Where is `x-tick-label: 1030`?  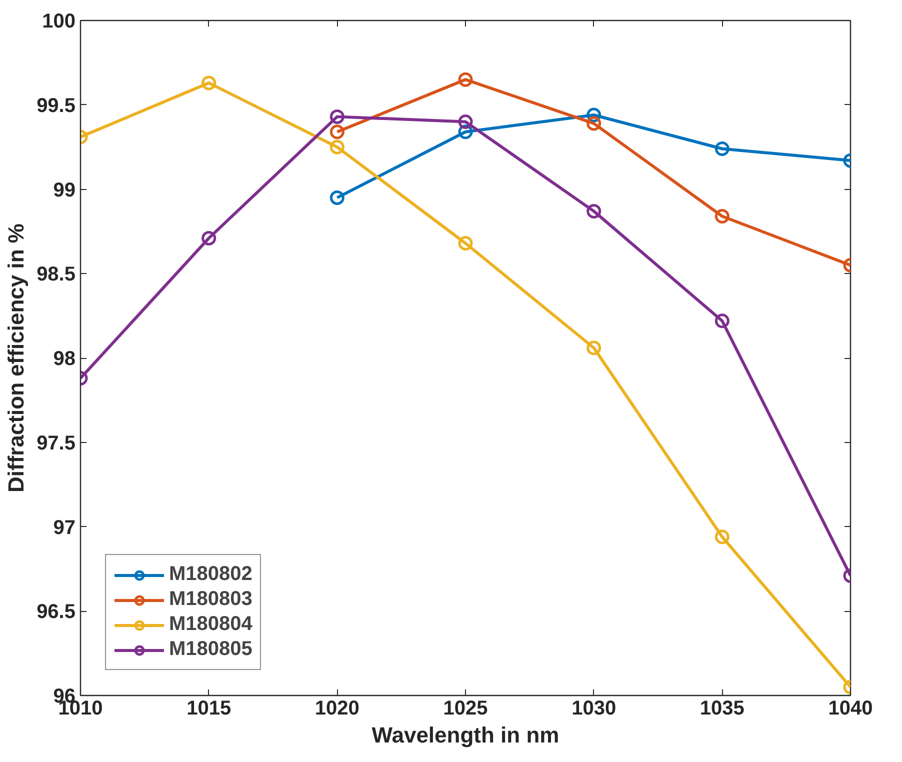 x-tick-label: 1030 is located at coordinates (594, 709).